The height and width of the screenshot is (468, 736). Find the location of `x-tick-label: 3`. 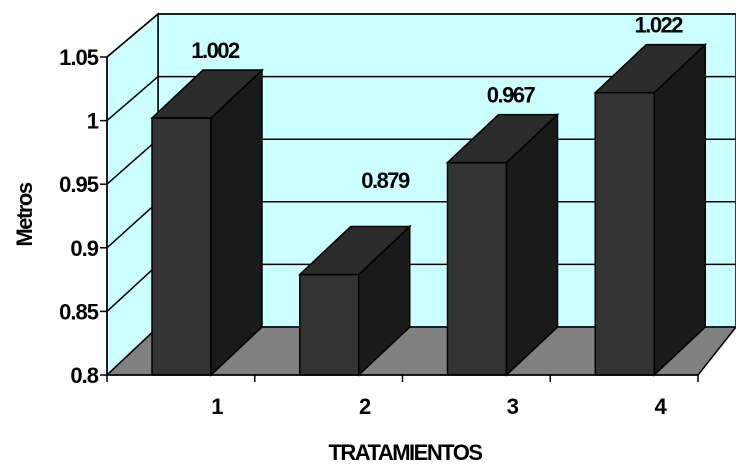

x-tick-label: 3 is located at coordinates (513, 406).